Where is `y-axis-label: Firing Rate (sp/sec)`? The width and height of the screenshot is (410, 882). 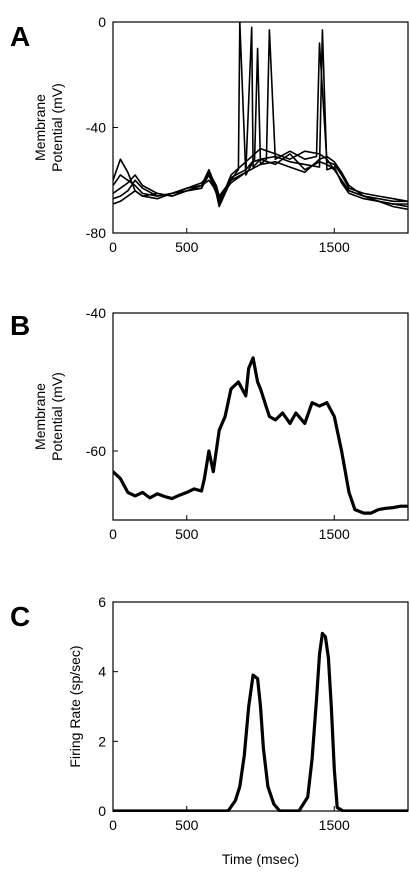
y-axis-label: Firing Rate (sp/sec) is located at coordinates (75, 706).